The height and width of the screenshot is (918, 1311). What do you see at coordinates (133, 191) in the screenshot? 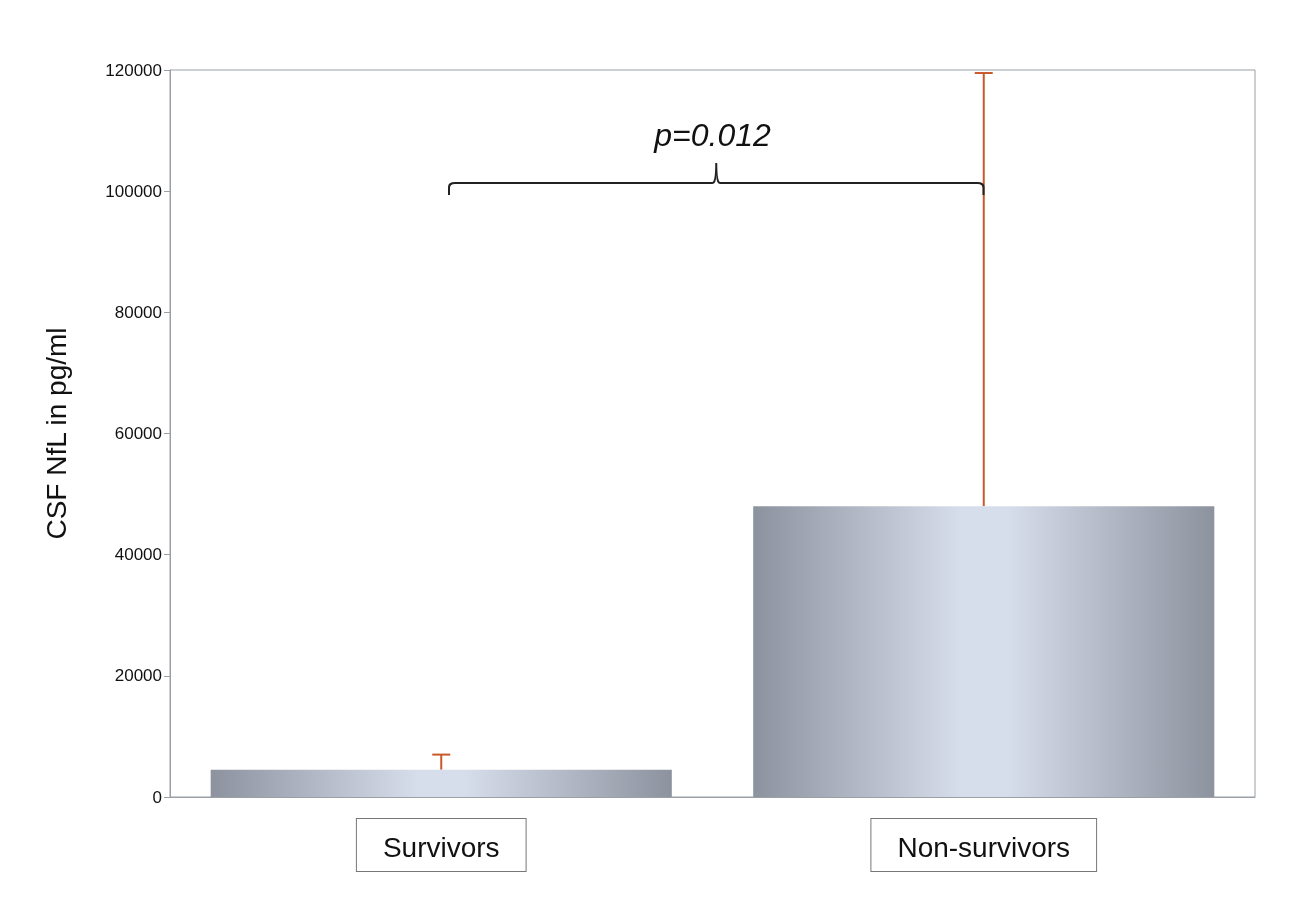
I see `y-tick-label: 100000` at bounding box center [133, 191].